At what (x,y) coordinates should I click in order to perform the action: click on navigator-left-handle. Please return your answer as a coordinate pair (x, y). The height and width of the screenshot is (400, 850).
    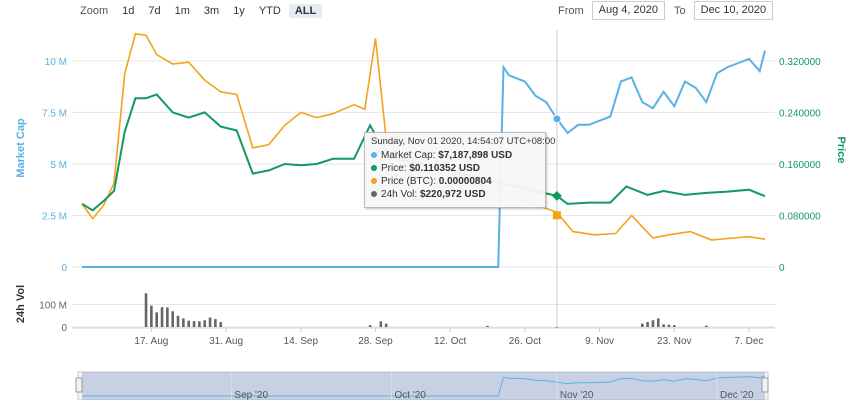
    Looking at the image, I should click on (79, 385).